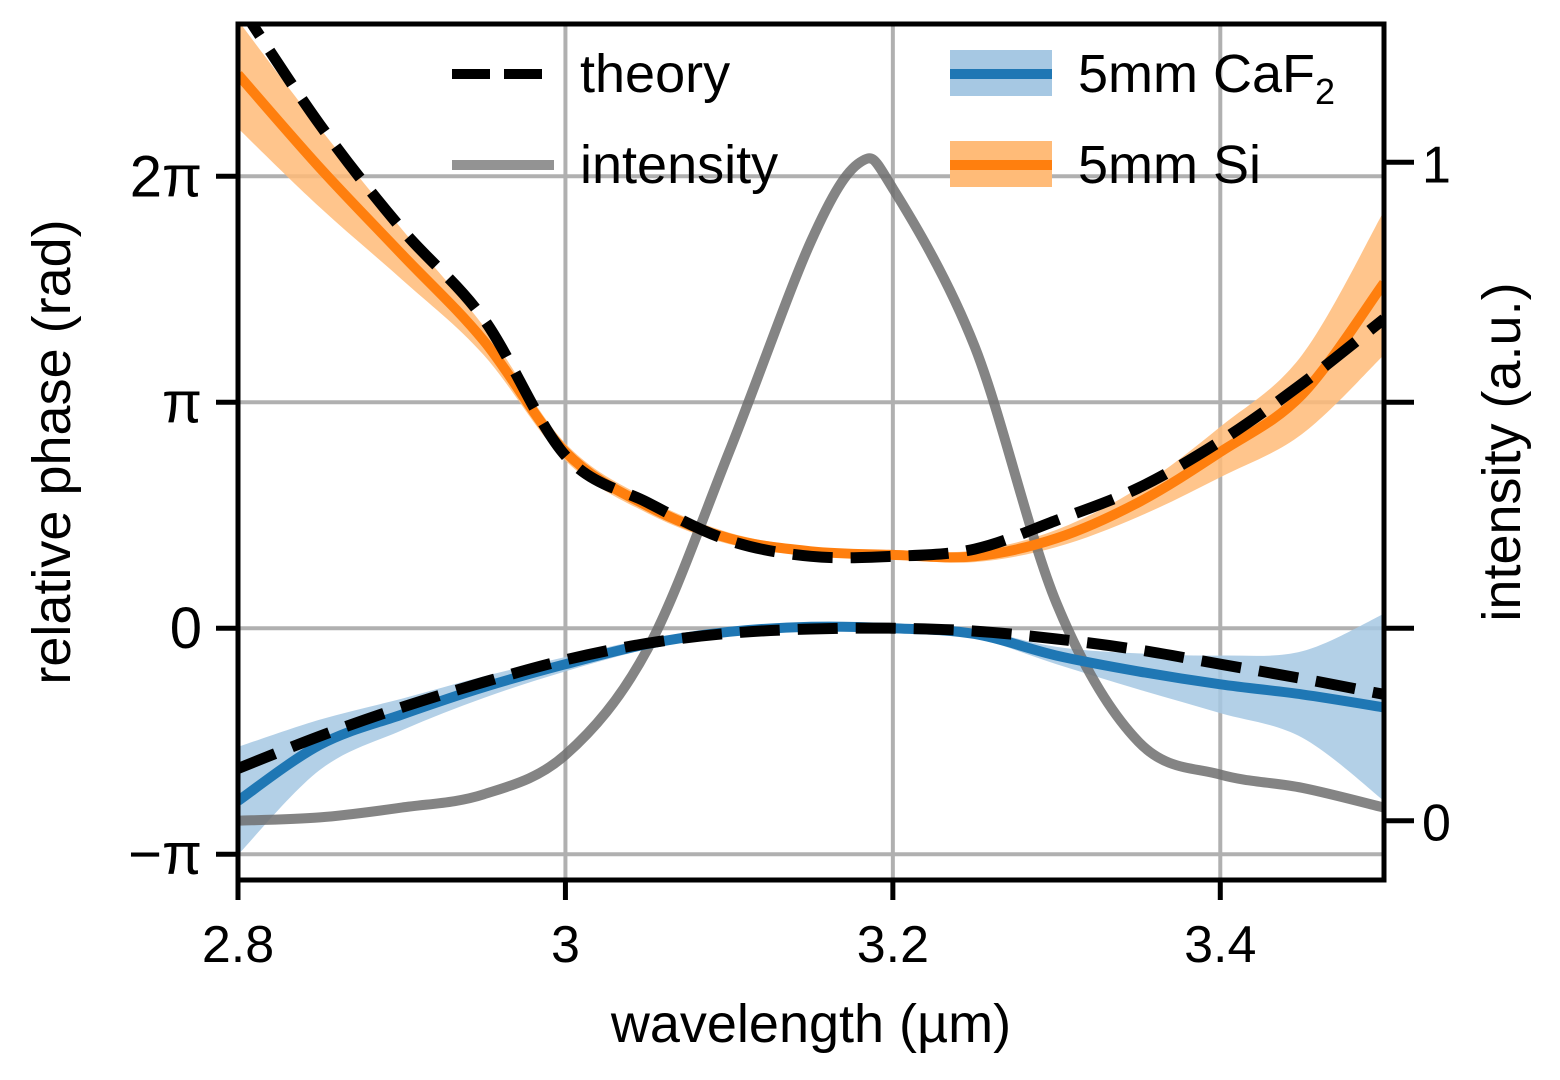  Describe the element at coordinates (238, 945) in the screenshot. I see `x-tick-label: 2.8` at that location.